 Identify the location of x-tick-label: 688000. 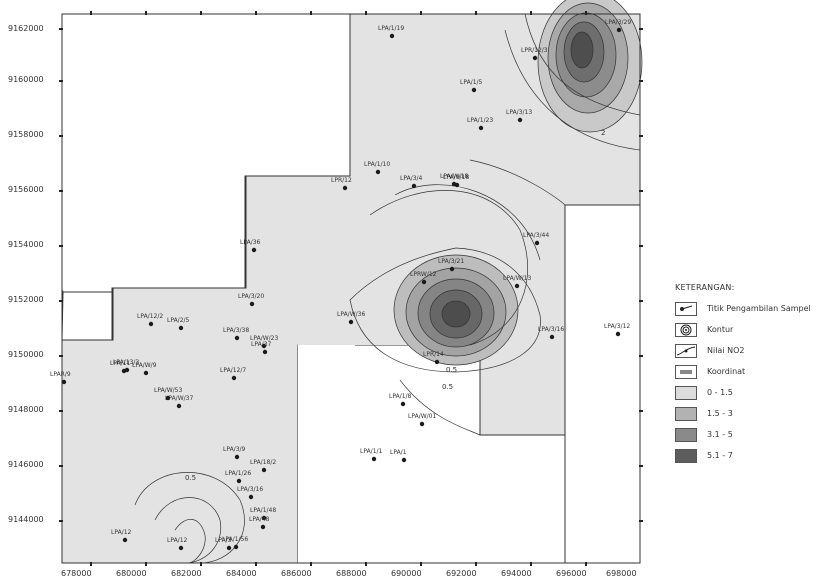
(351, 573).